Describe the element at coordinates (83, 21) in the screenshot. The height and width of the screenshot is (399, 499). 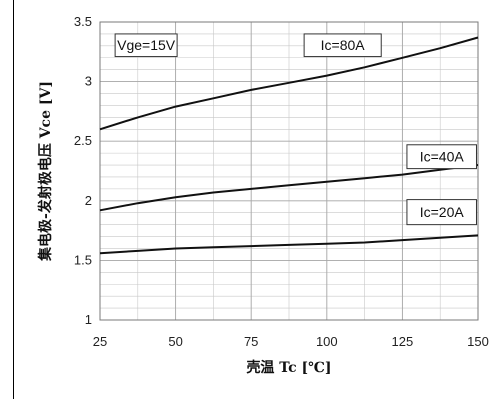
I see `y-tick-label: 3.5` at that location.